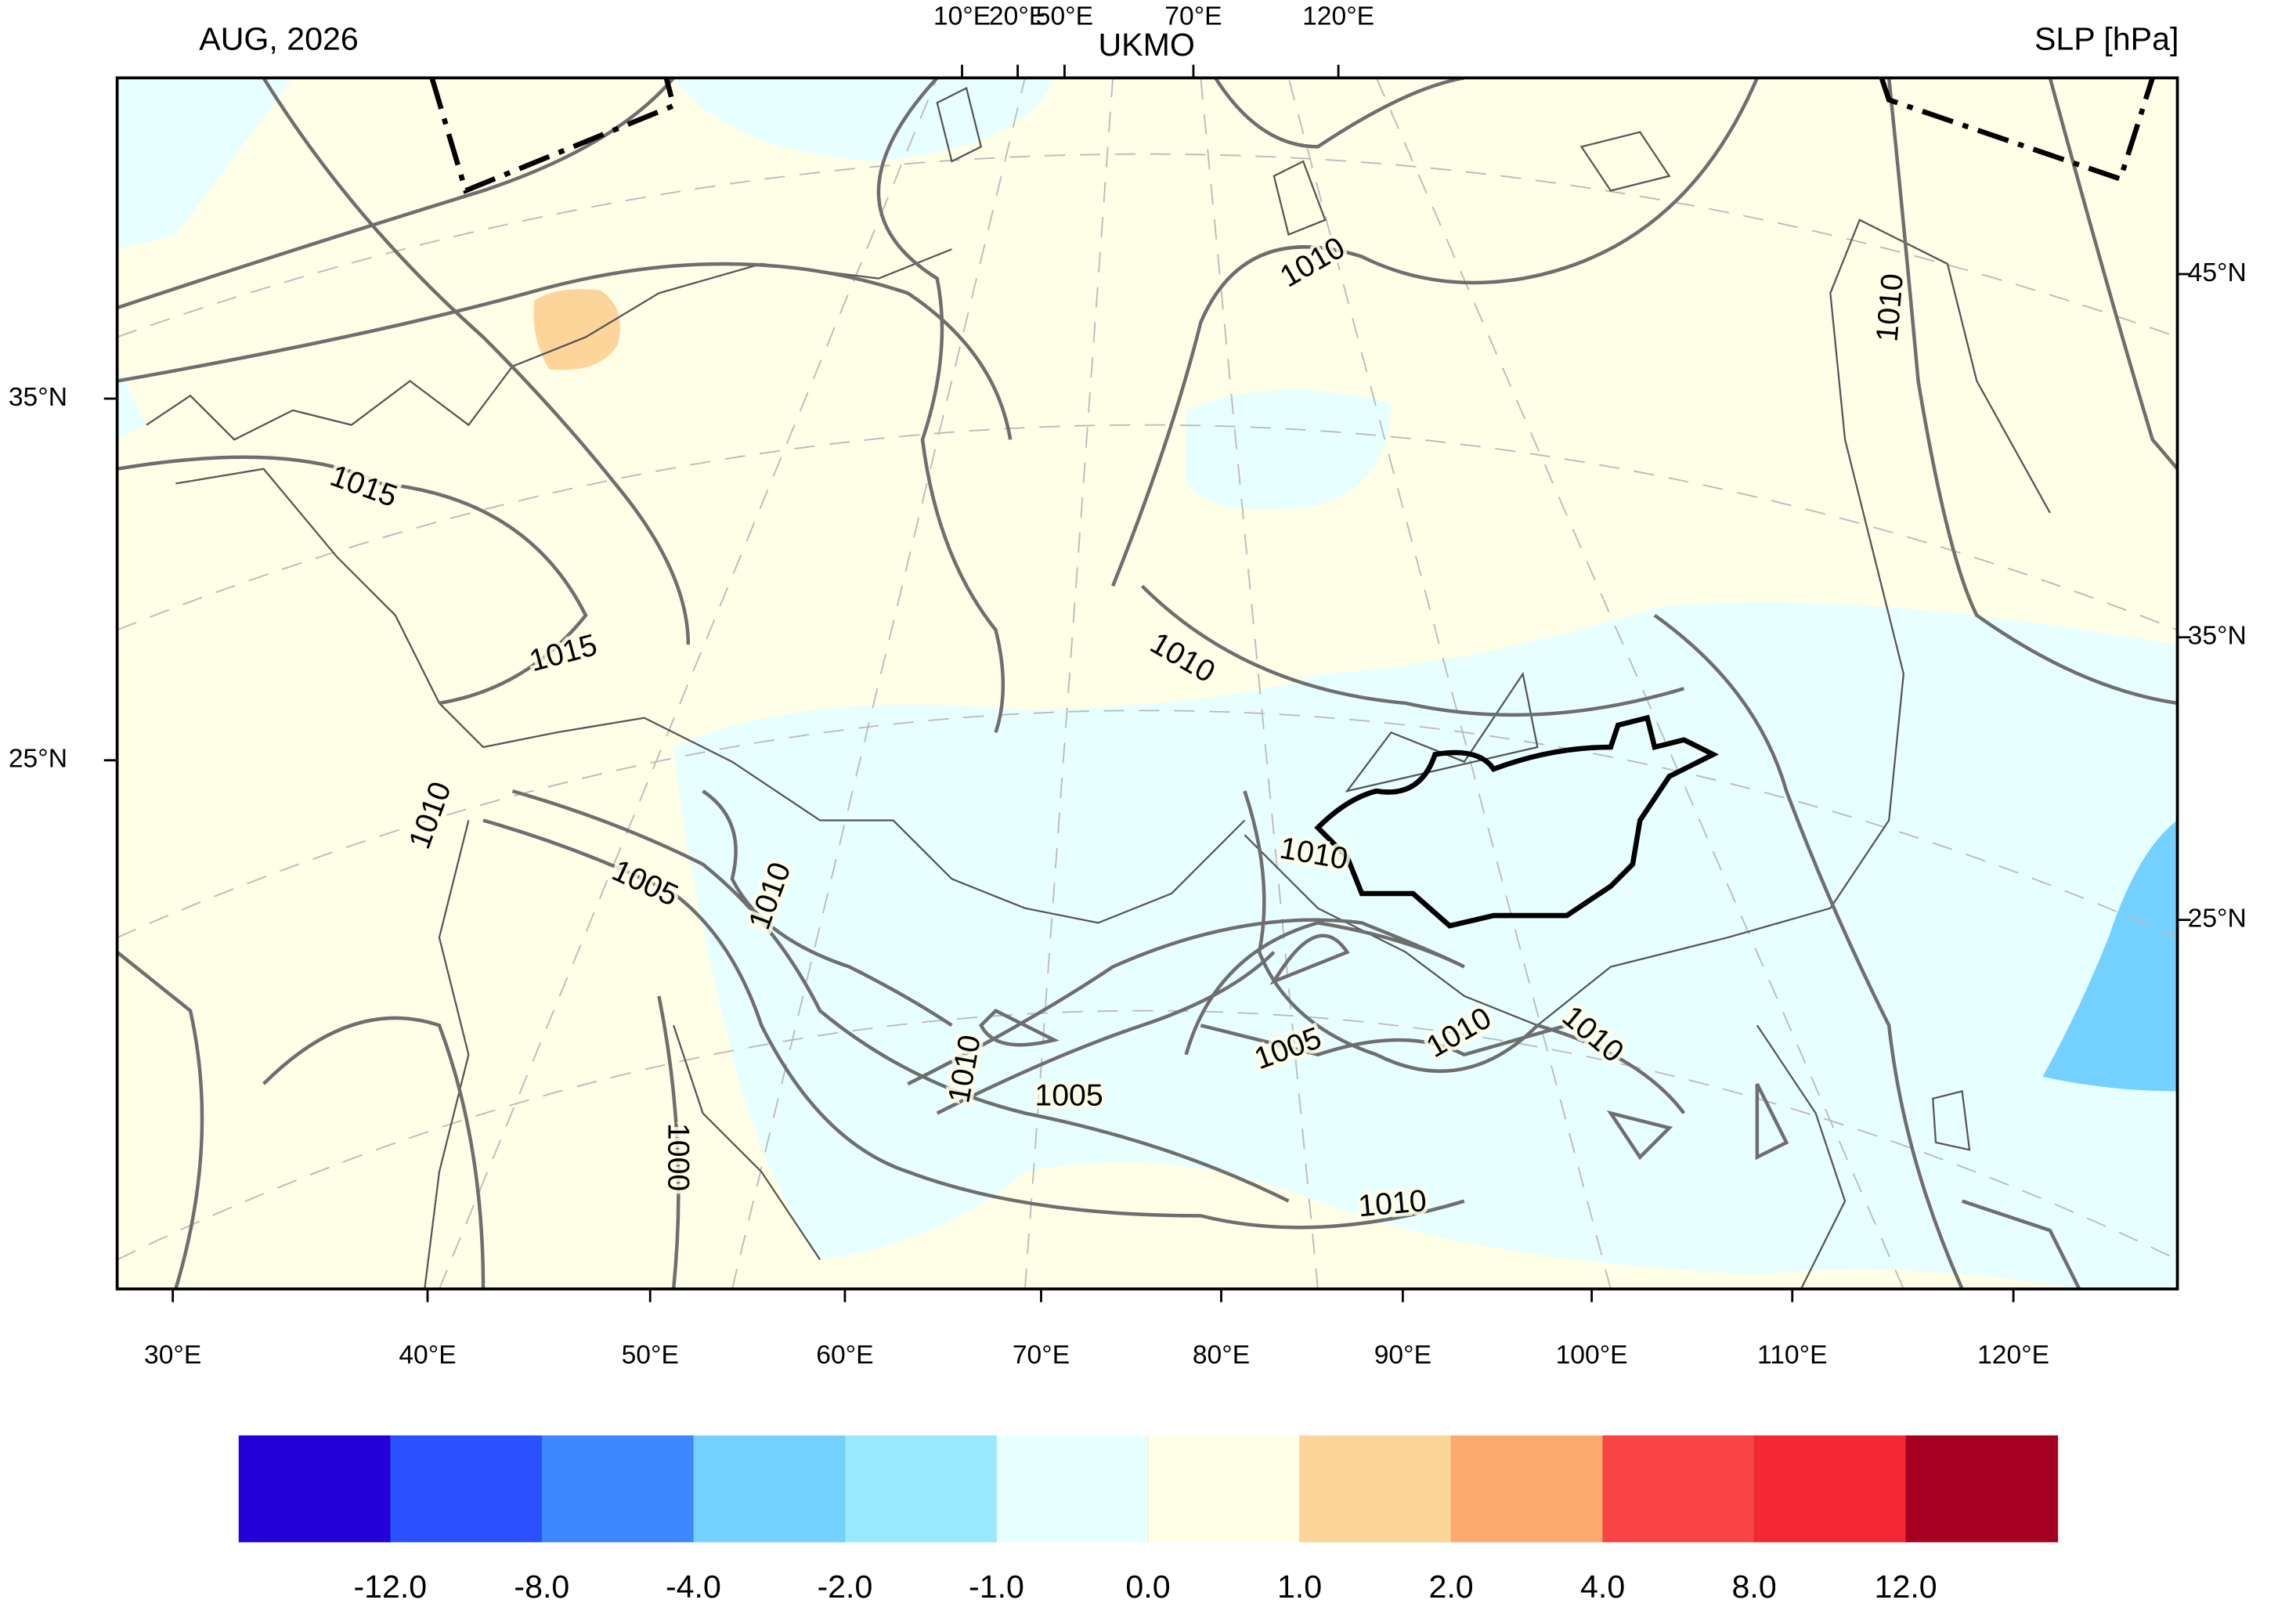  Describe the element at coordinates (1792, 1356) in the screenshot. I see `bottom-axis-label: 110°E` at that location.